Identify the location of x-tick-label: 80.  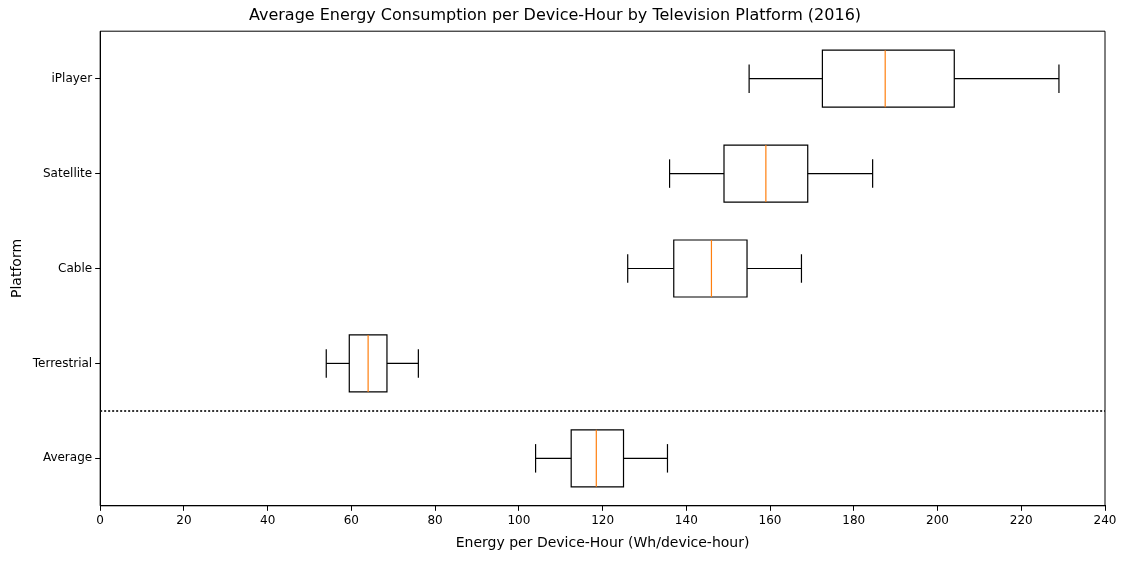
(435, 520).